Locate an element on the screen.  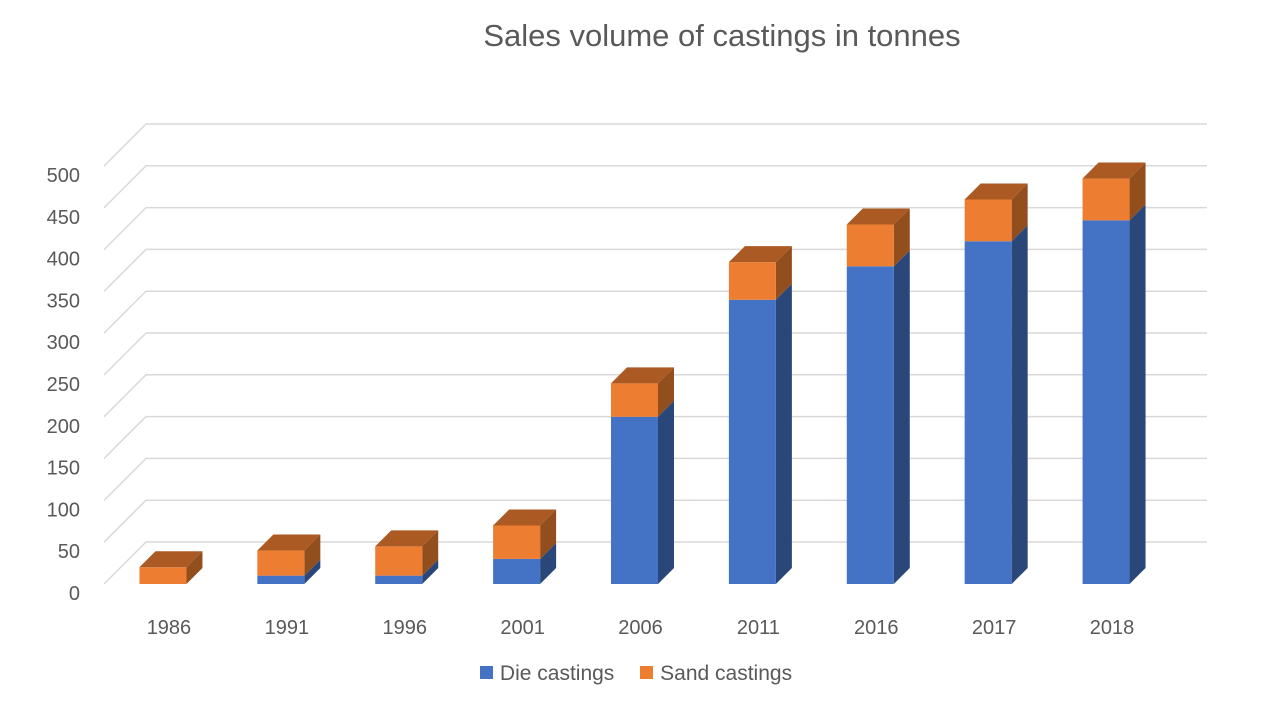
bar-top-sand-castings-2017 is located at coordinates (996, 191).